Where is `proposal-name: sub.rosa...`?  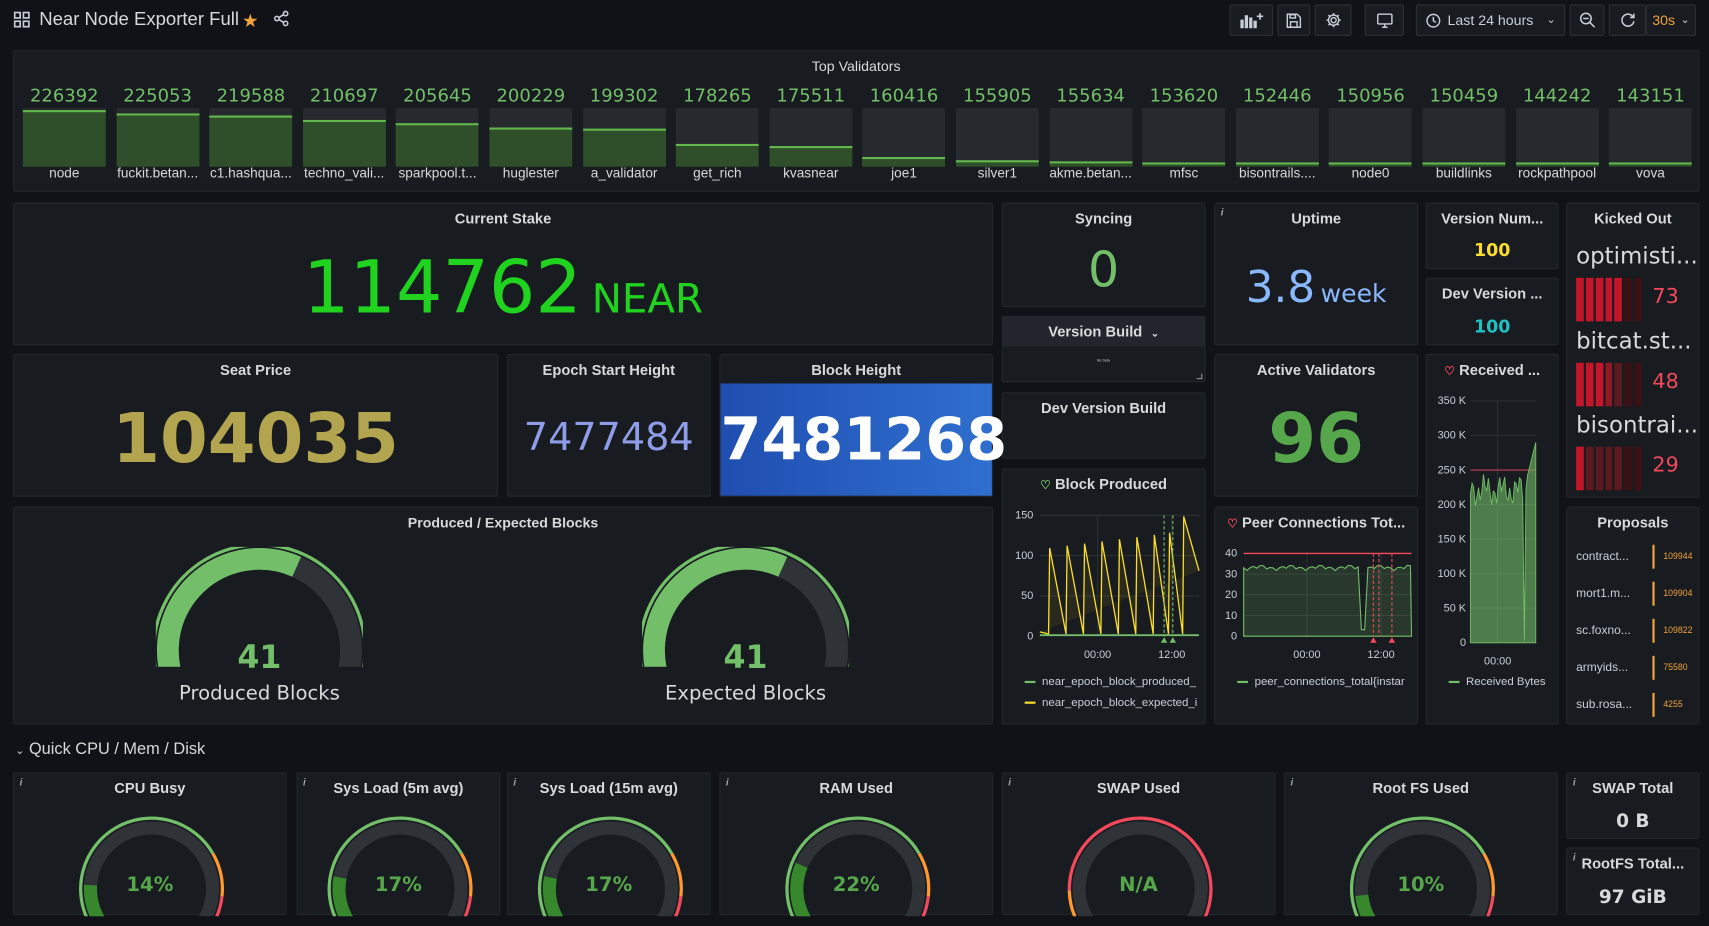
proposal-name: sub.rosa... is located at coordinates (1604, 705).